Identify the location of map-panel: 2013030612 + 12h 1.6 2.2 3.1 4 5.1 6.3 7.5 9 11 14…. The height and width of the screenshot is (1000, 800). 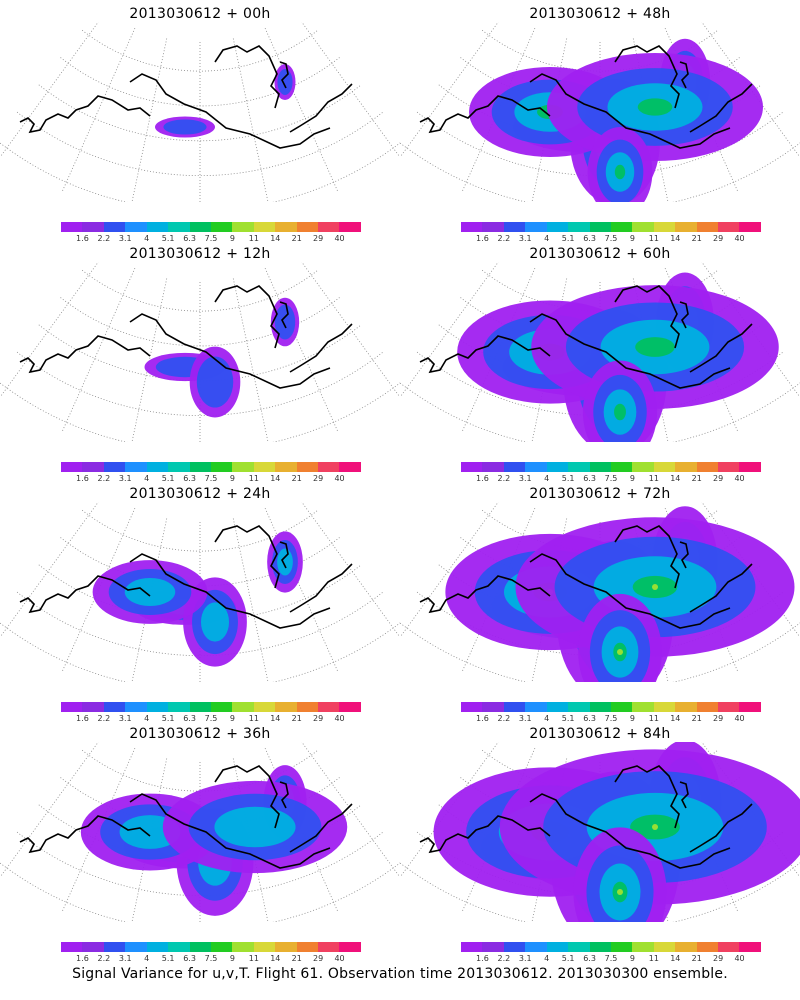
(200, 361).